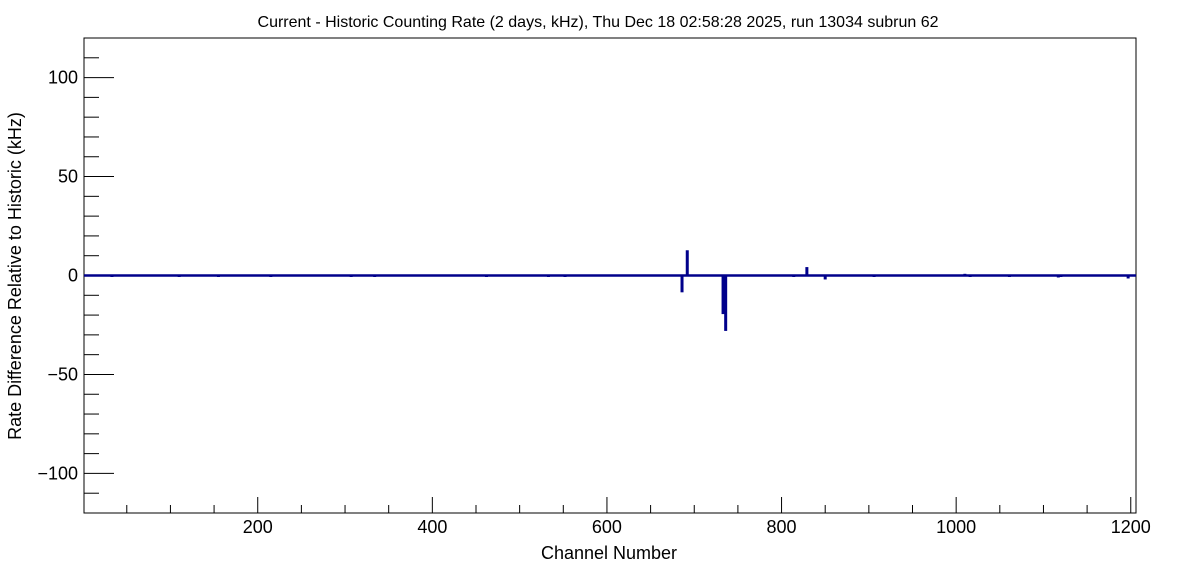  Describe the element at coordinates (610, 290) in the screenshot. I see `series-marks` at that location.